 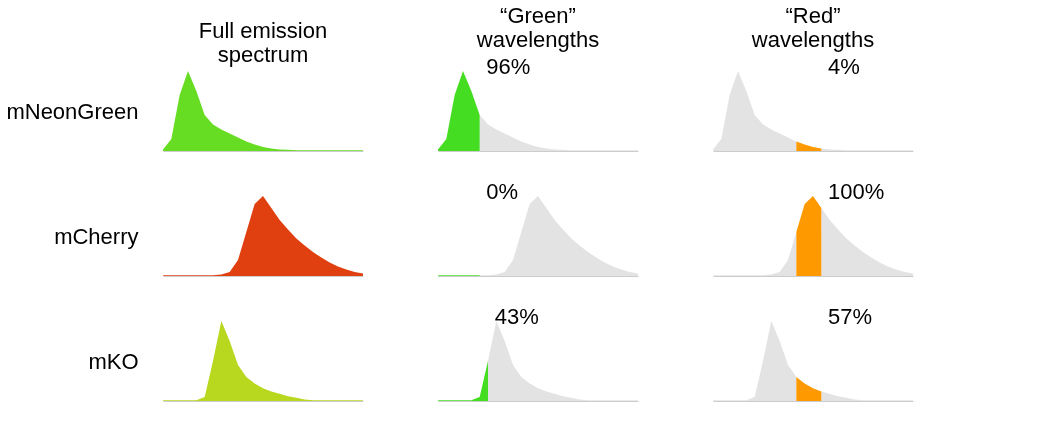 What do you see at coordinates (856, 191) in the screenshot?
I see `annotation: 100%` at bounding box center [856, 191].